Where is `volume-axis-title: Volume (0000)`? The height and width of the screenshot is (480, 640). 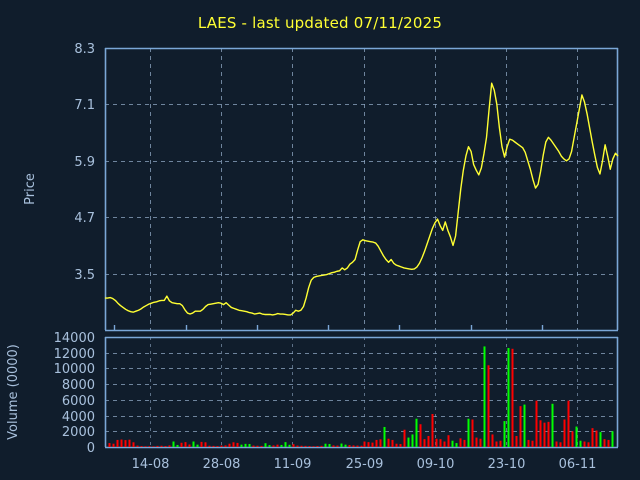 volume-axis-title: Volume (0000) is located at coordinates (13, 392).